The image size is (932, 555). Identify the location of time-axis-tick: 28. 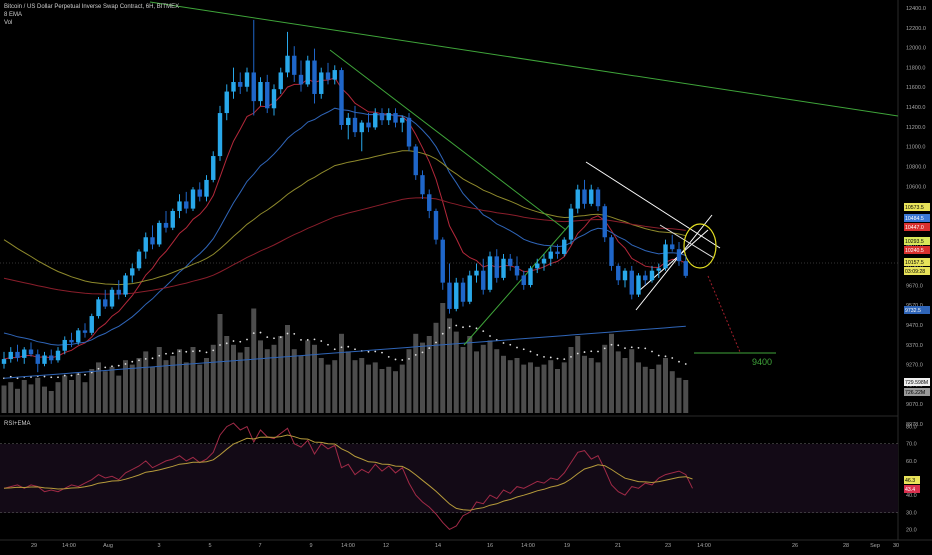
(846, 546).